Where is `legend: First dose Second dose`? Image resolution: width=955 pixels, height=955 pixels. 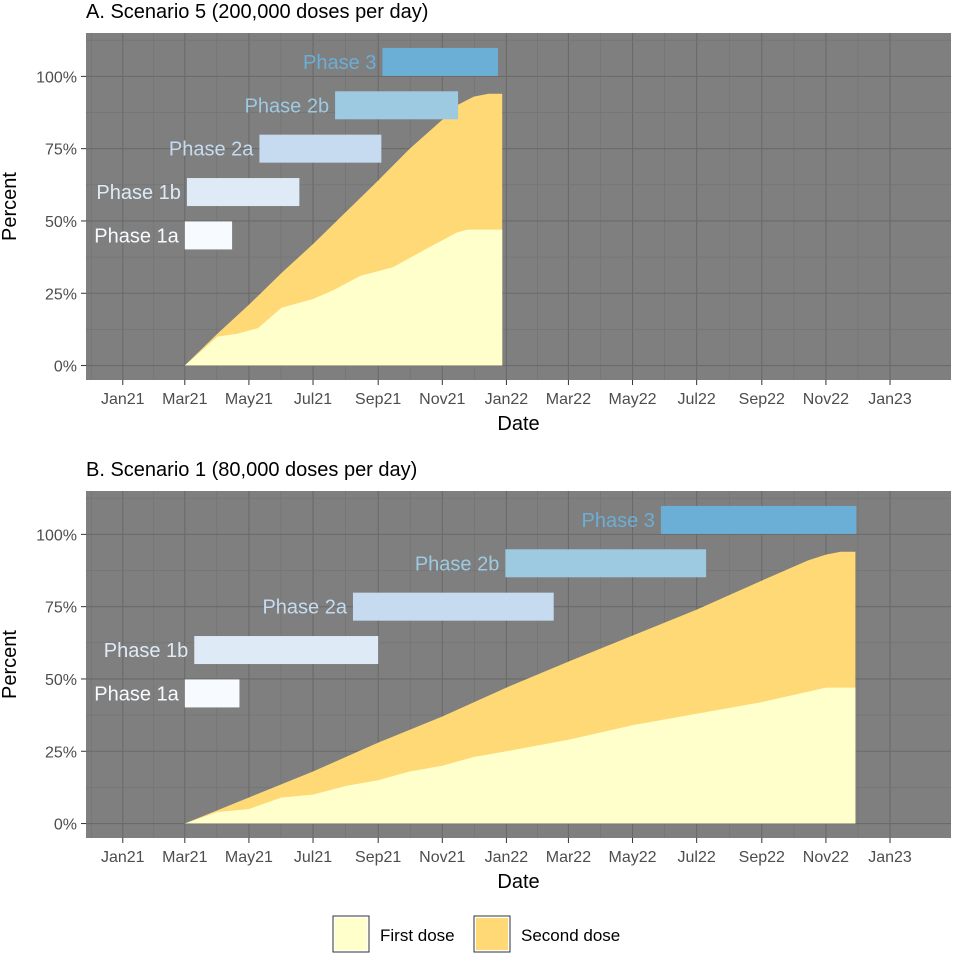
legend: First dose Second dose is located at coordinates (476, 934).